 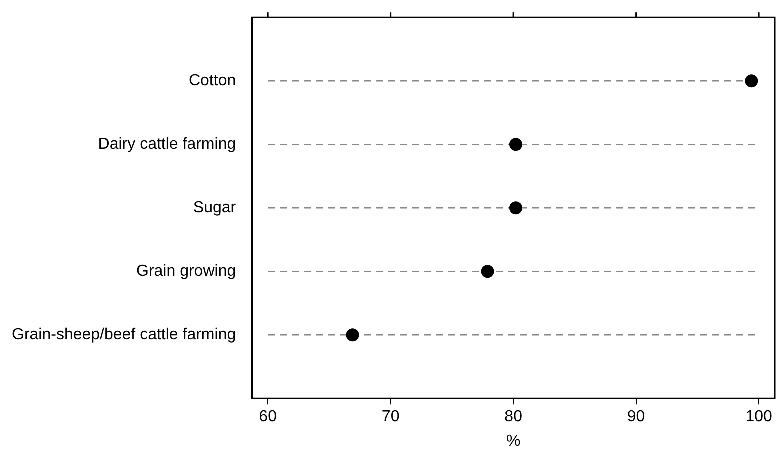 What do you see at coordinates (186, 271) in the screenshot?
I see `y-tick-label: Grain growing` at bounding box center [186, 271].